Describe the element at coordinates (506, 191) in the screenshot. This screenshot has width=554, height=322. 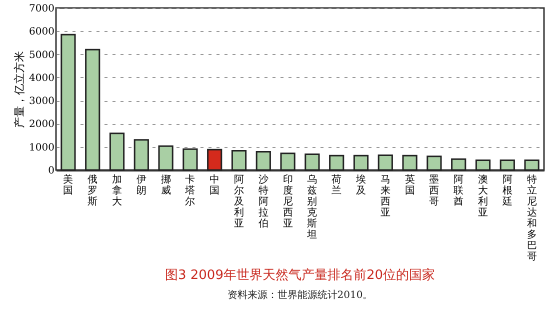
I see `x-tick-label: 阿根廷` at that location.